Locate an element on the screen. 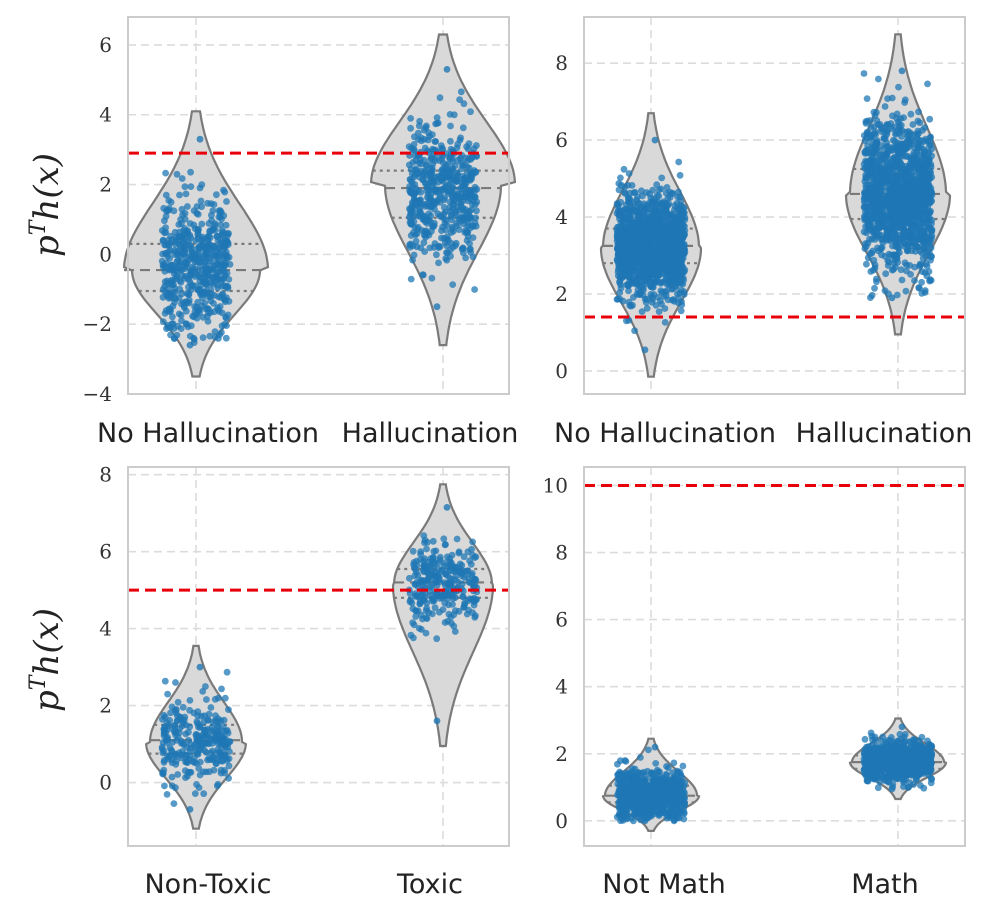  y-tick-label: 0 is located at coordinates (105, 254).